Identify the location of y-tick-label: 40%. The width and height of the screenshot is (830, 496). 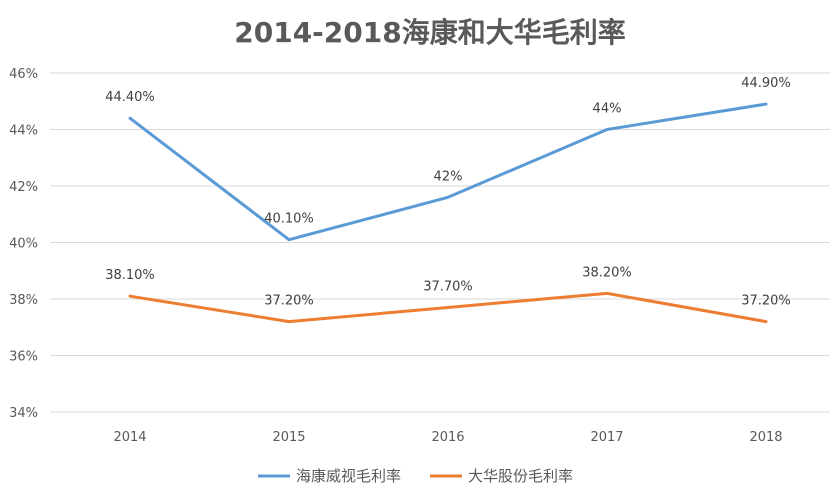
(23, 244).